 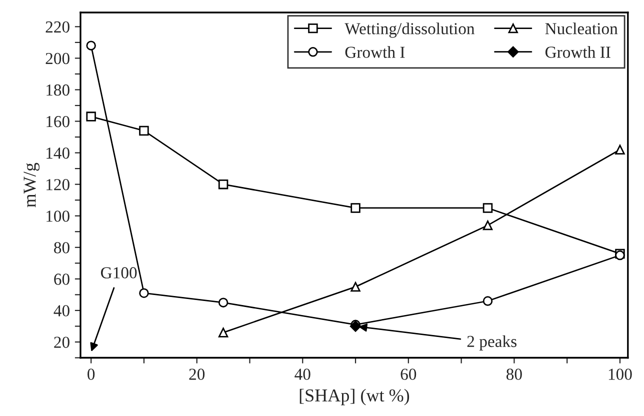 I want to click on y-tick-label: 180, so click(x=58, y=90).